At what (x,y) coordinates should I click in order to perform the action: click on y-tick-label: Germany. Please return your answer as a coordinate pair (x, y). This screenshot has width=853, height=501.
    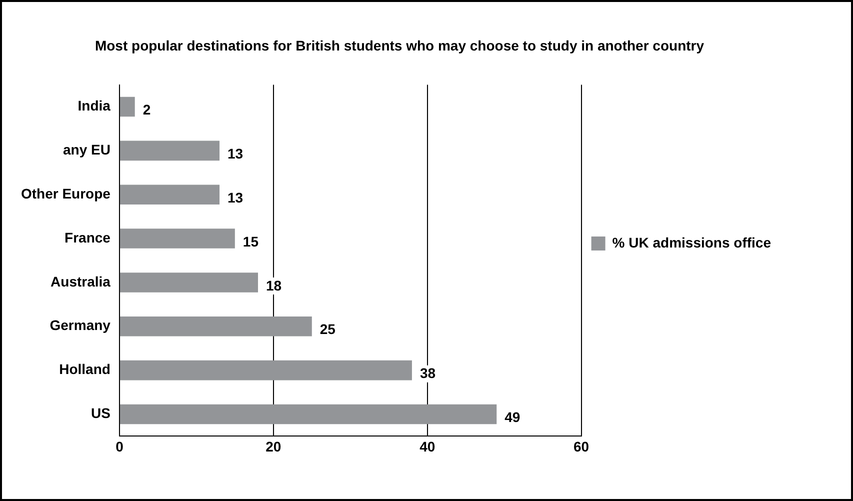
    Looking at the image, I should click on (80, 325).